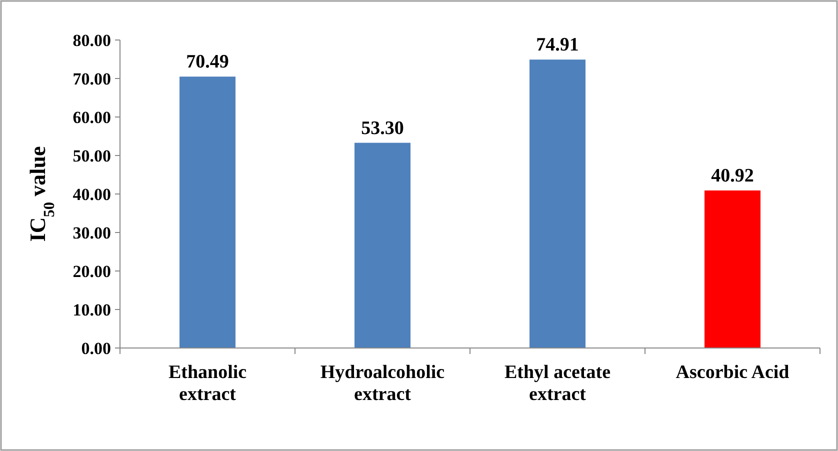 Image resolution: width=838 pixels, height=451 pixels. Describe the element at coordinates (733, 372) in the screenshot. I see `x-tick-label: Ascorbic Acid` at that location.